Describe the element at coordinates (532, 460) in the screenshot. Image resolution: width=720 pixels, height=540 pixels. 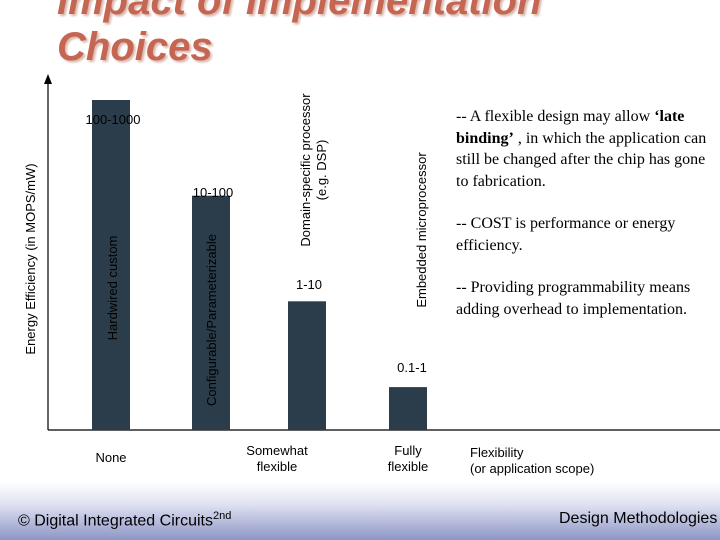
I see `x-axis-label: Flexibility (or application scope)` at that location.